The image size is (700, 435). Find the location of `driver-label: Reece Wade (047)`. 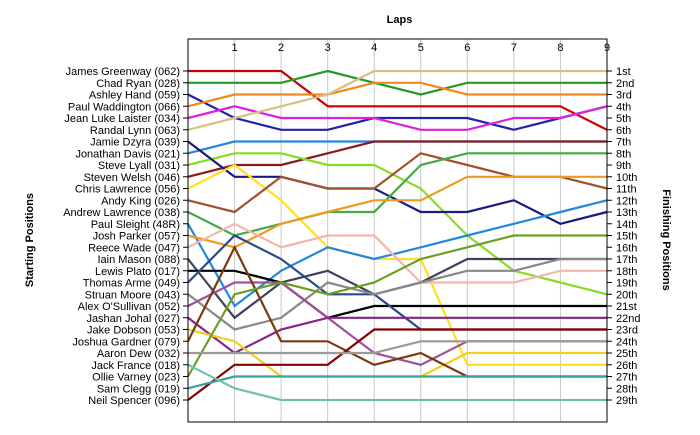

driver-label: Reece Wade (047) is located at coordinates (134, 248).